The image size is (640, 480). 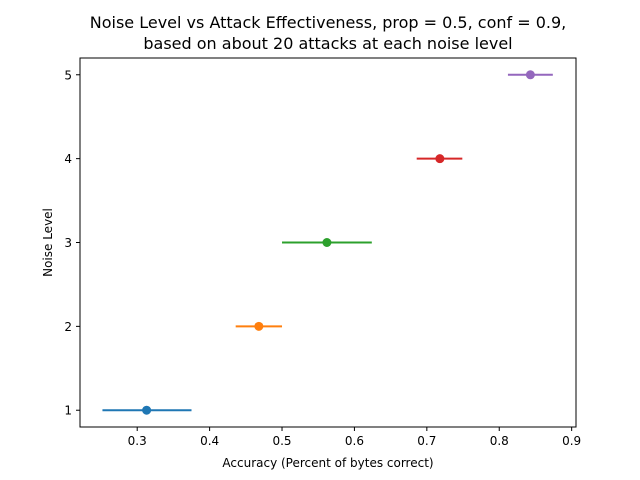 I want to click on y-tick-label: 5, so click(x=68, y=75).